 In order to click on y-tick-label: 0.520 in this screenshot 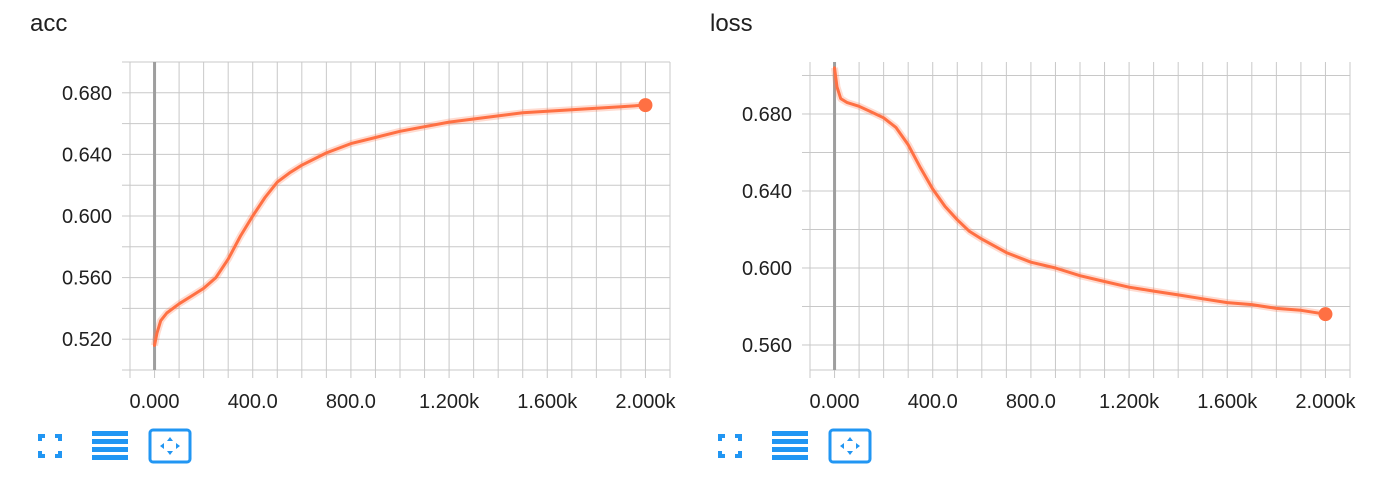, I will do `click(87, 340)`.